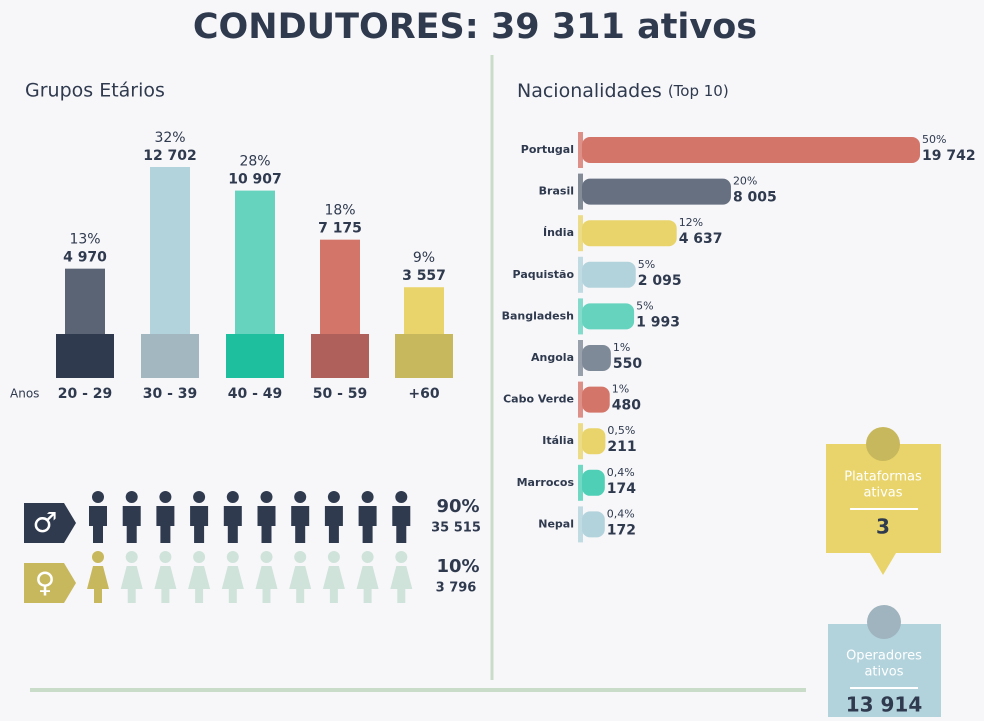 The height and width of the screenshot is (721, 984). I want to click on share-label: 0,5%, so click(621, 430).